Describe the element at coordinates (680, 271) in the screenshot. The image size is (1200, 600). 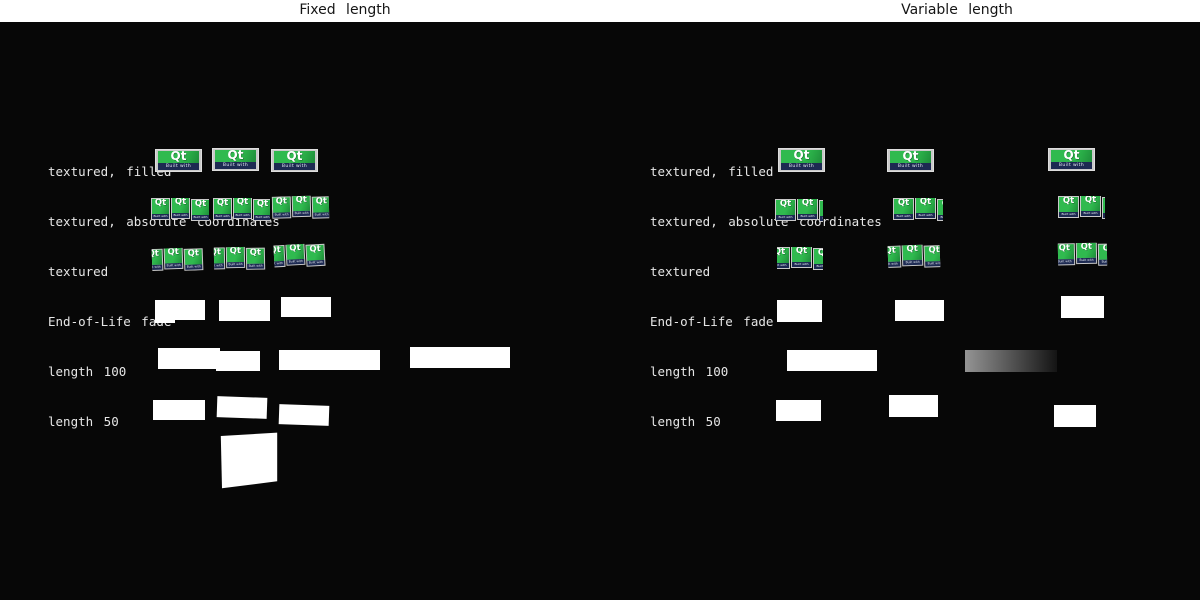
I see `row-label-textured-right: textured` at that location.